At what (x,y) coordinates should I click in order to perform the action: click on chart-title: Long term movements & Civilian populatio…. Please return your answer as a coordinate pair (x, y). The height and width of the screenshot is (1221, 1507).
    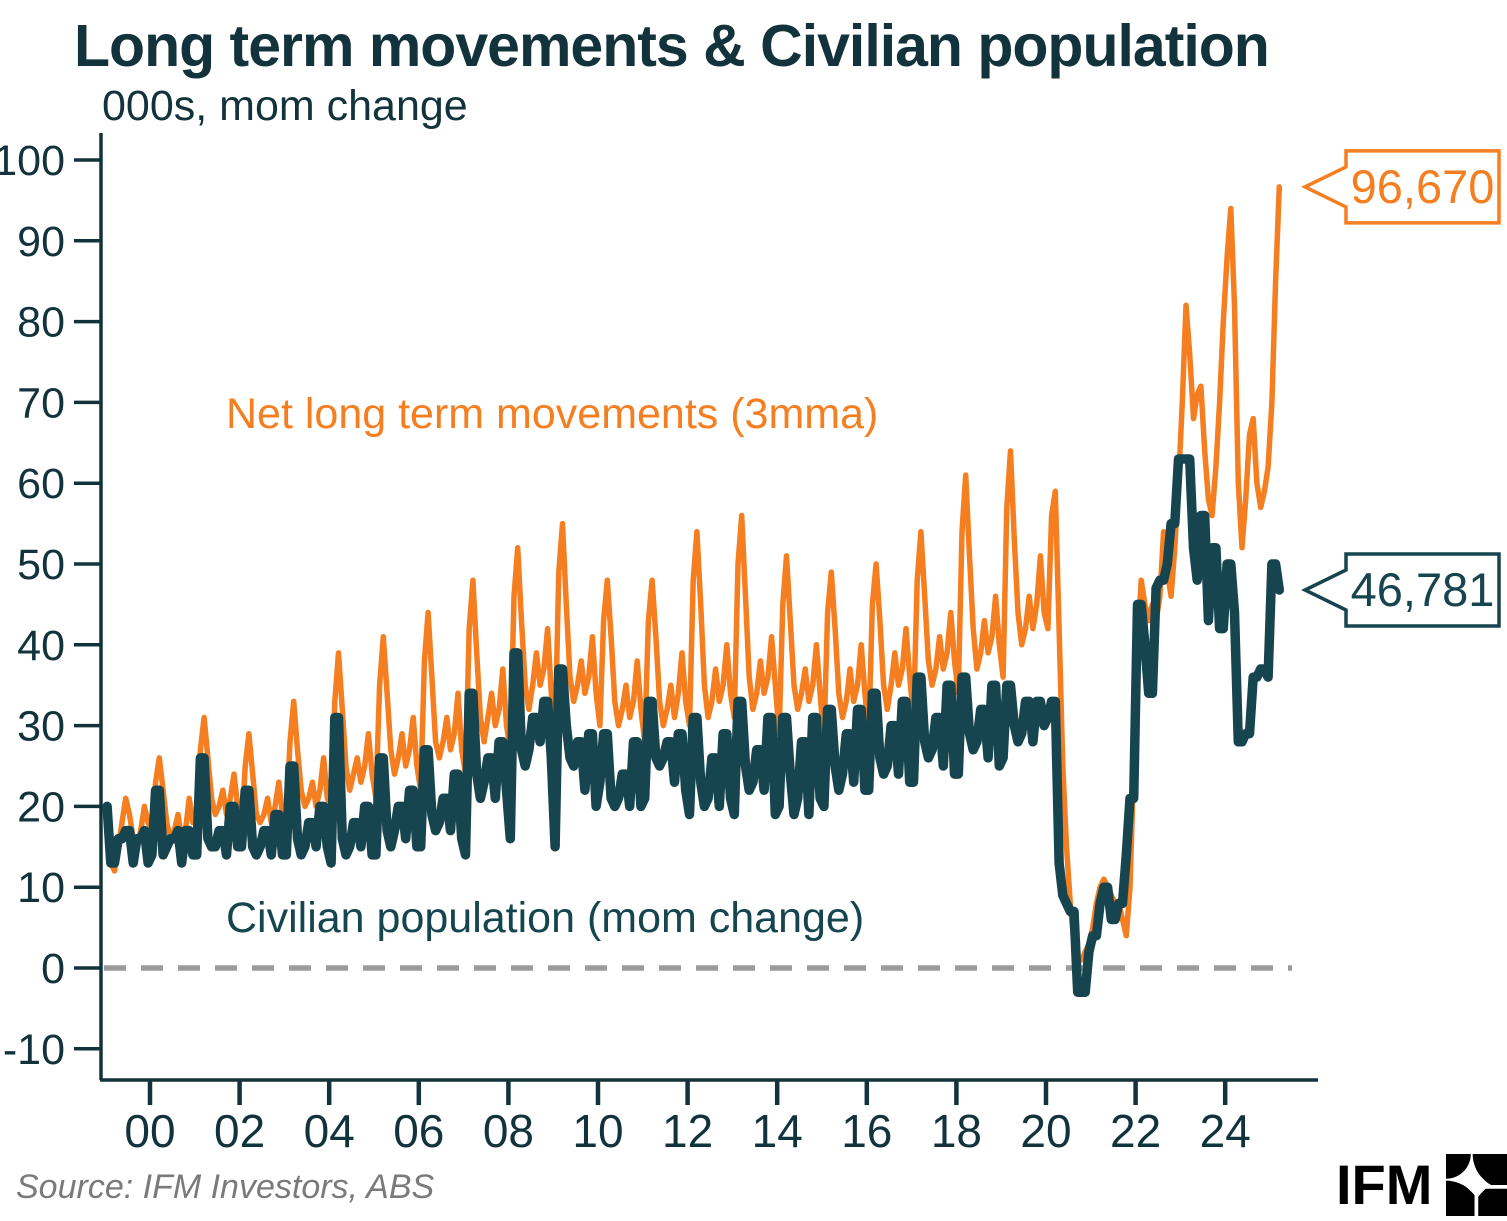
    Looking at the image, I should click on (672, 46).